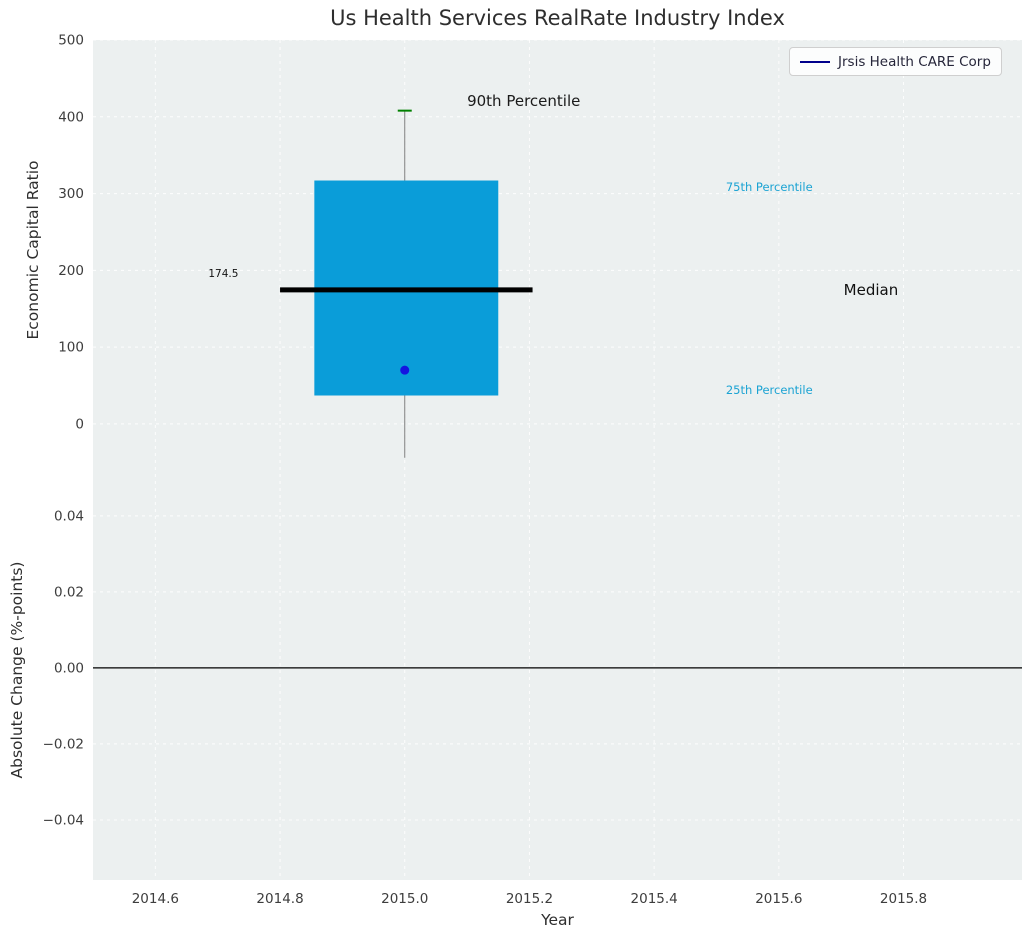 The image size is (1034, 942). I want to click on legend: Jrsis Health CARE Corp, so click(895, 61).